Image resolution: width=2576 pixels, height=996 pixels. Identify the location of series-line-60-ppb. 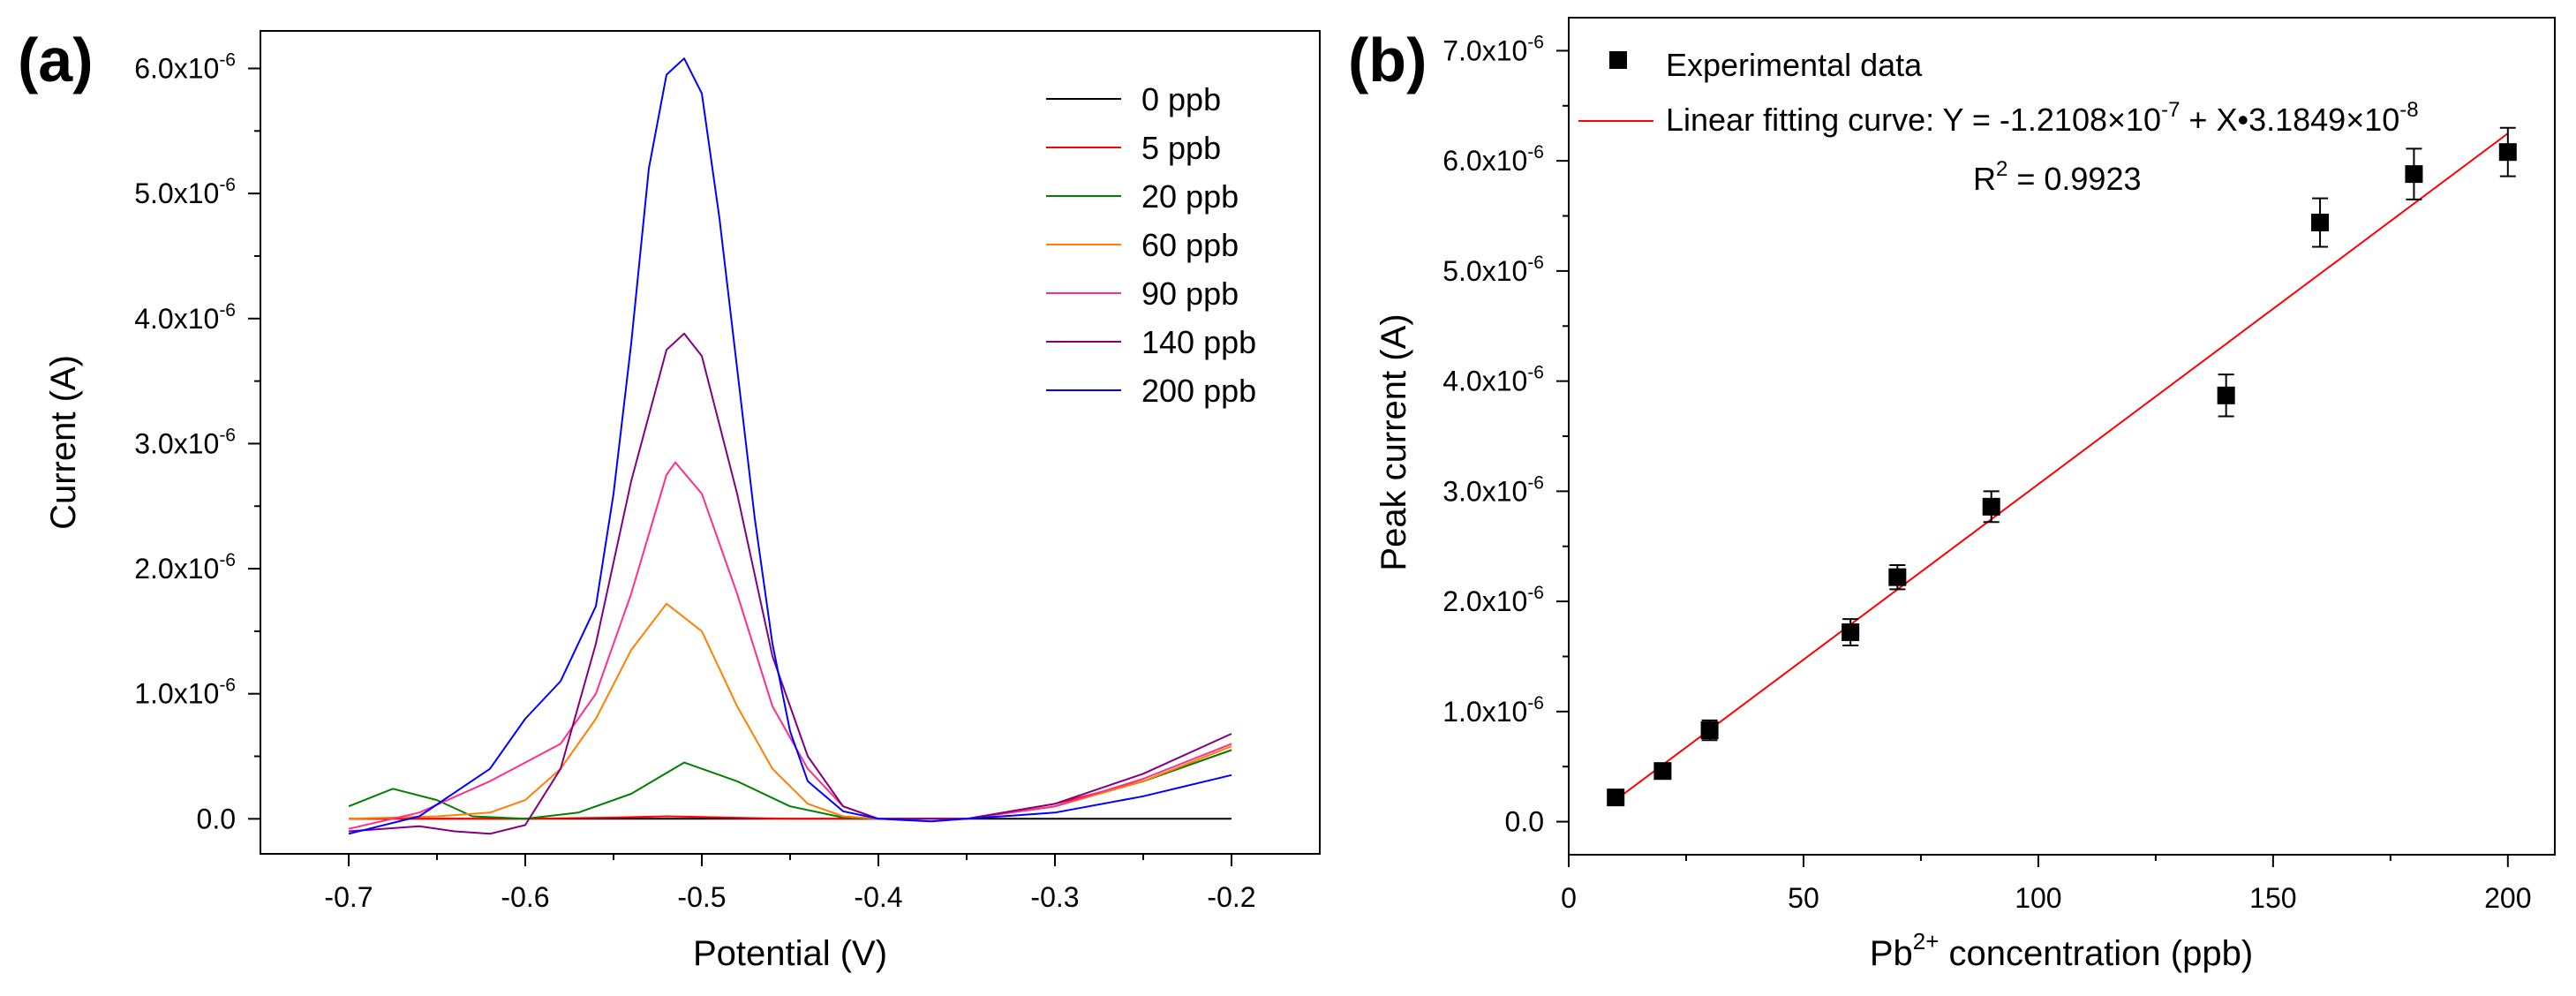
(790, 711).